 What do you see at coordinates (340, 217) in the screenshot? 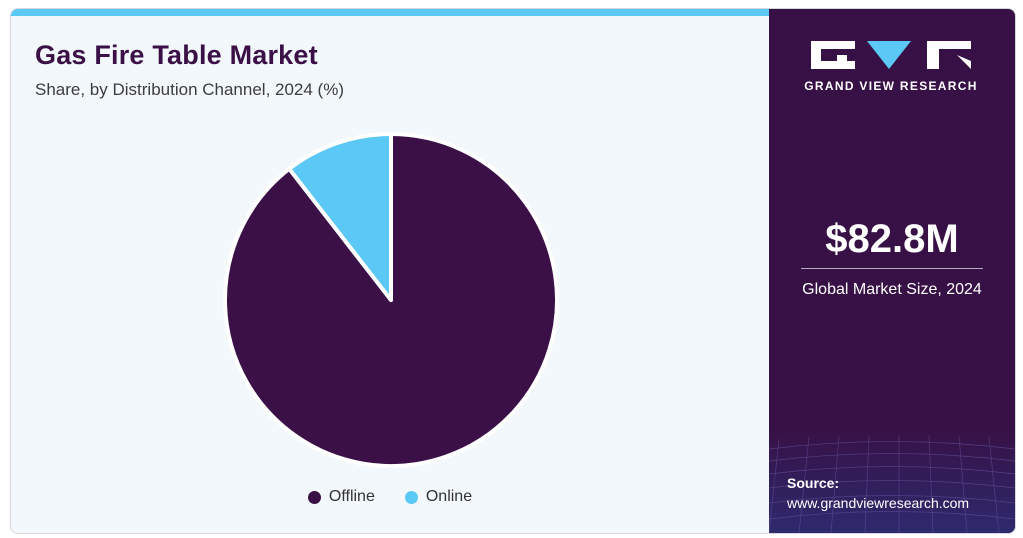
I see `pie-slice-online` at bounding box center [340, 217].